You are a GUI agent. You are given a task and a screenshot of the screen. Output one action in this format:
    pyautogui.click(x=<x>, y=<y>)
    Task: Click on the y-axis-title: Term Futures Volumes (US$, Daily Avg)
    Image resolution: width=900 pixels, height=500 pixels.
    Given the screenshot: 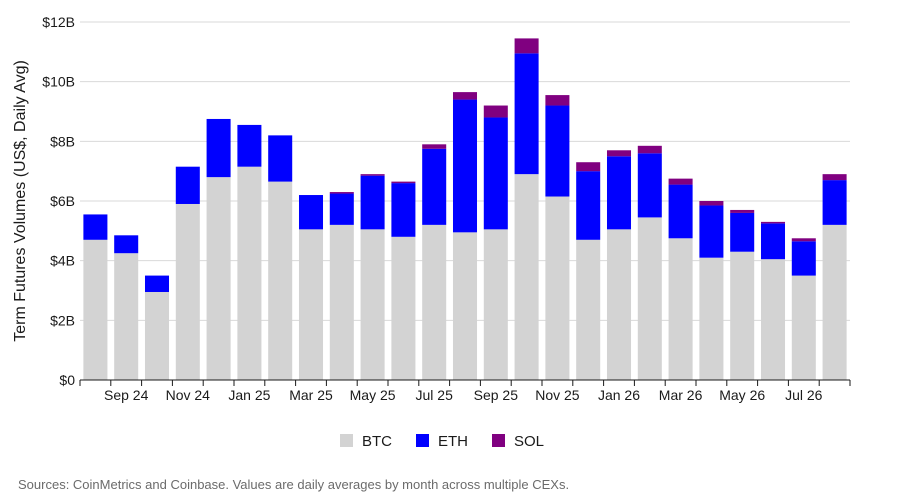 What is the action you would take?
    pyautogui.click(x=20, y=201)
    